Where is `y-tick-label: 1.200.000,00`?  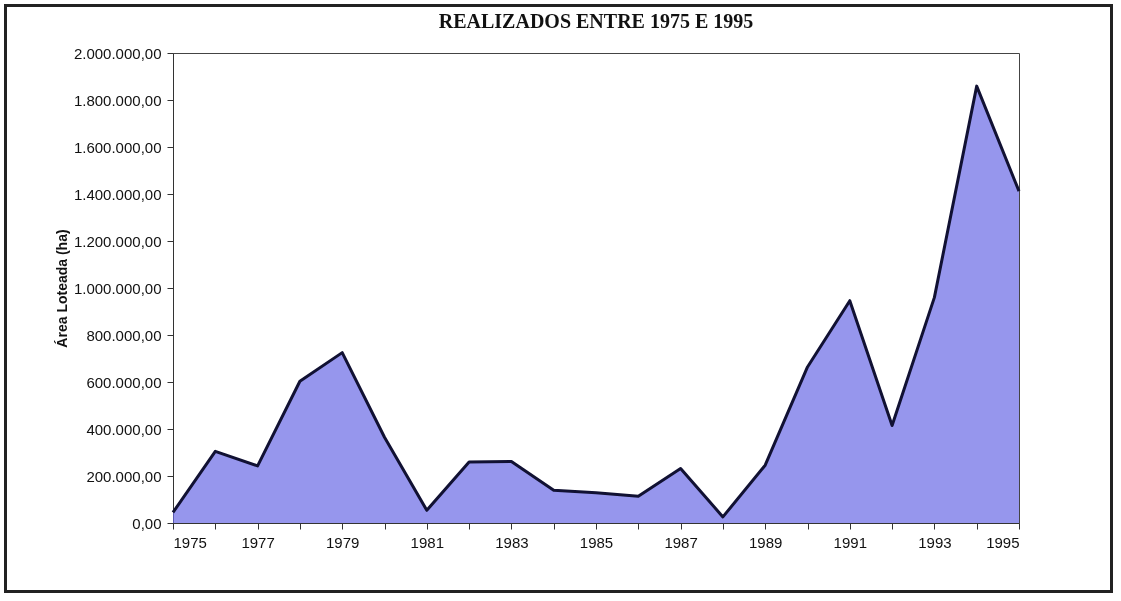
y-tick-label: 1.200.000,00 is located at coordinates (117, 241).